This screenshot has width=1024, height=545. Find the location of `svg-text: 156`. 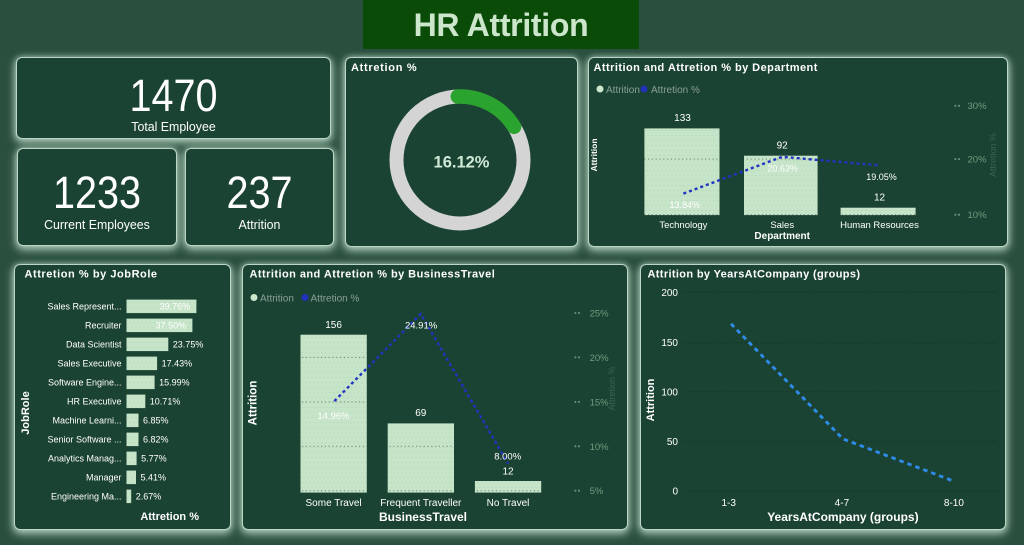

svg-text: 156 is located at coordinates (333, 325).